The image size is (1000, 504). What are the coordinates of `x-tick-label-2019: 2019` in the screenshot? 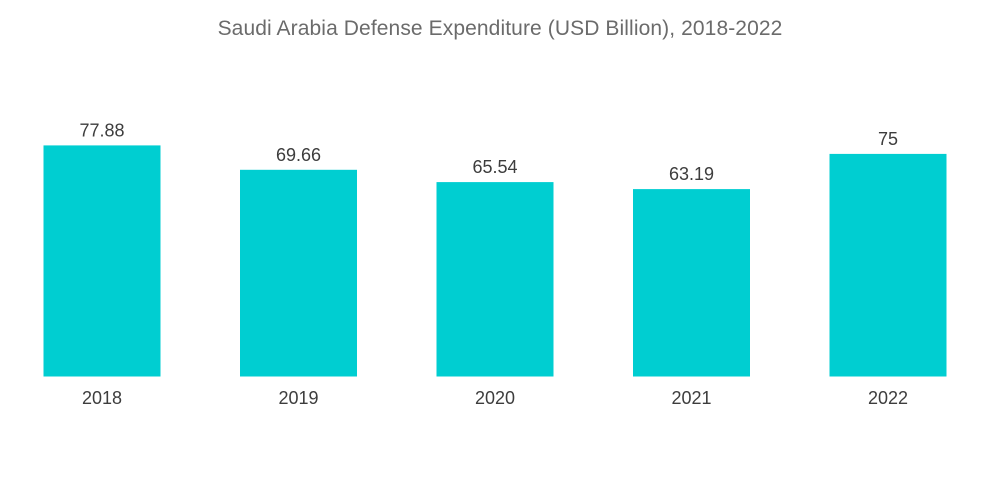 It's located at (298, 398).